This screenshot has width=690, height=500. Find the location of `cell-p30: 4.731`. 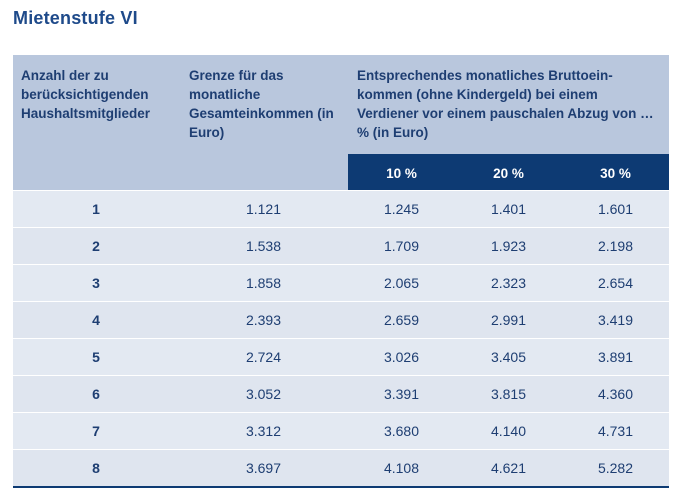

cell-p30: 4.731 is located at coordinates (615, 431).